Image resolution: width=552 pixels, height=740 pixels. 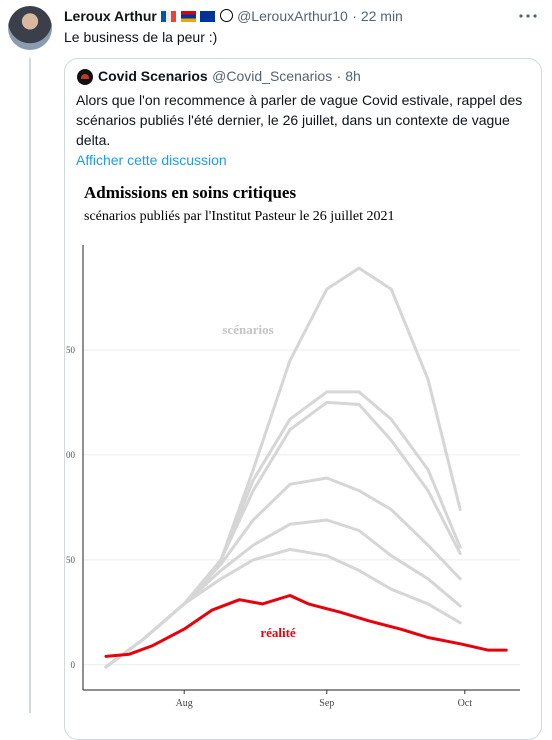 I want to click on annotation: réalité, so click(x=278, y=632).